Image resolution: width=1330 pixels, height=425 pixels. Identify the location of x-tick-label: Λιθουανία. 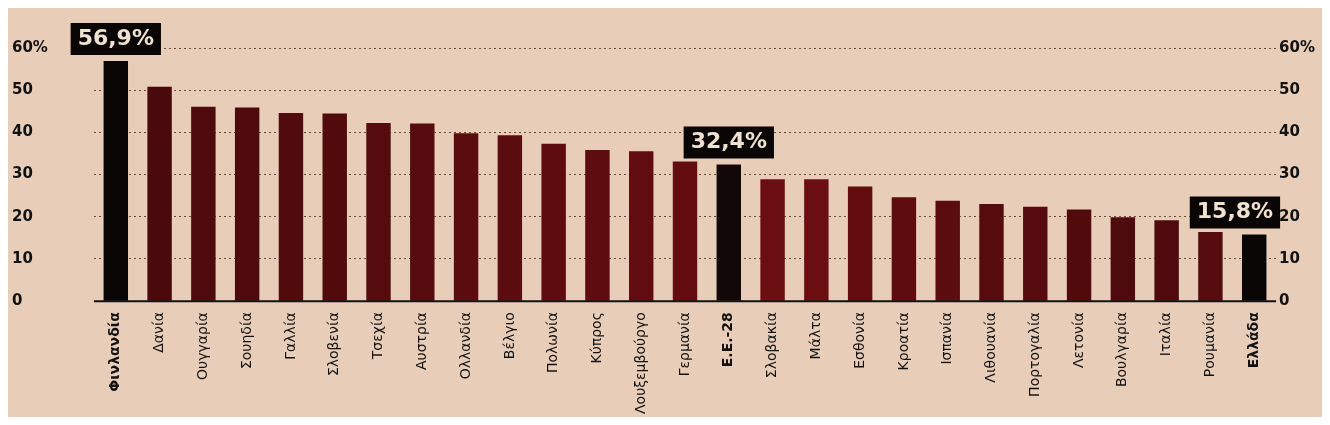
(990, 347).